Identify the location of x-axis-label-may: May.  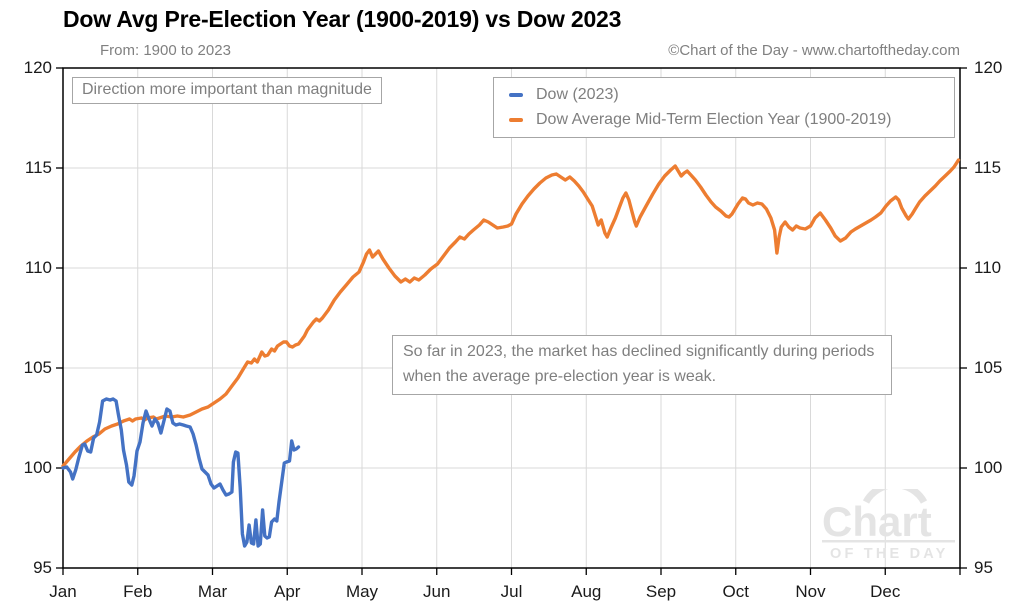
(362, 591).